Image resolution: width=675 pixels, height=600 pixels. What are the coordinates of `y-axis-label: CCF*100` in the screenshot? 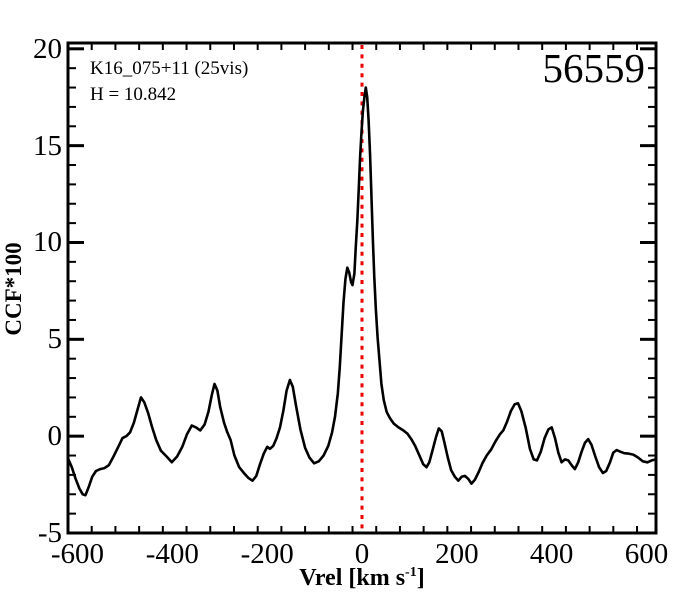 It's located at (13, 289).